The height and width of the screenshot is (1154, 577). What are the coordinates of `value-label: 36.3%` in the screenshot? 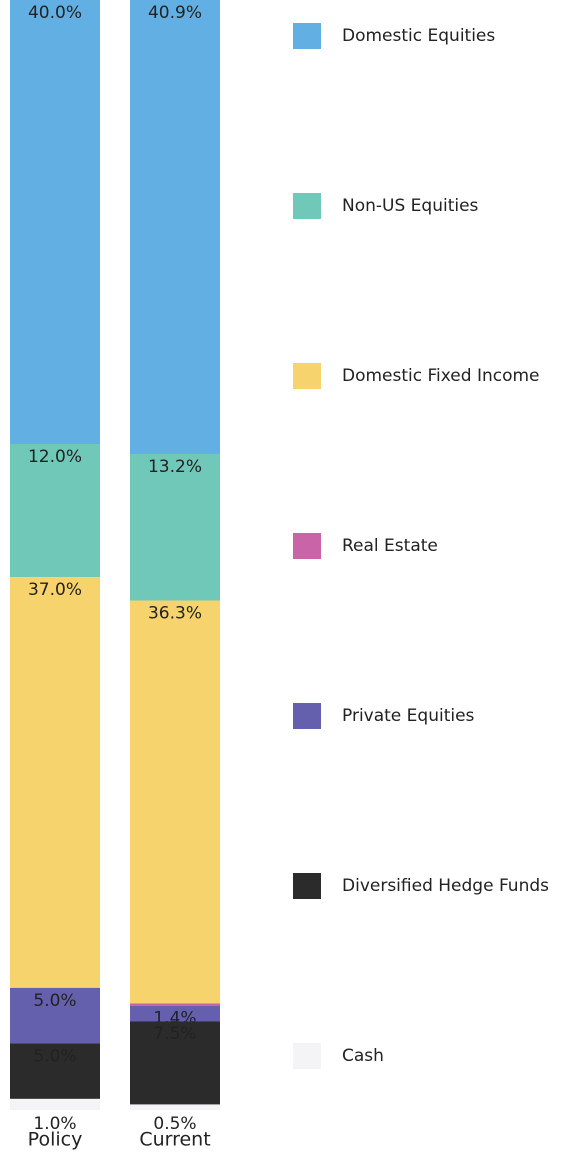 It's located at (175, 614).